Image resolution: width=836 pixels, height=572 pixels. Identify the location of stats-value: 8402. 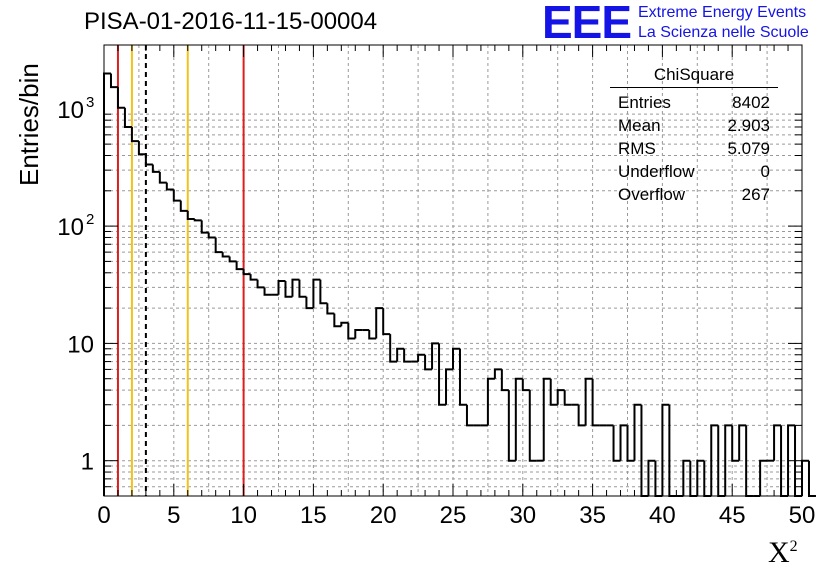
(751, 102).